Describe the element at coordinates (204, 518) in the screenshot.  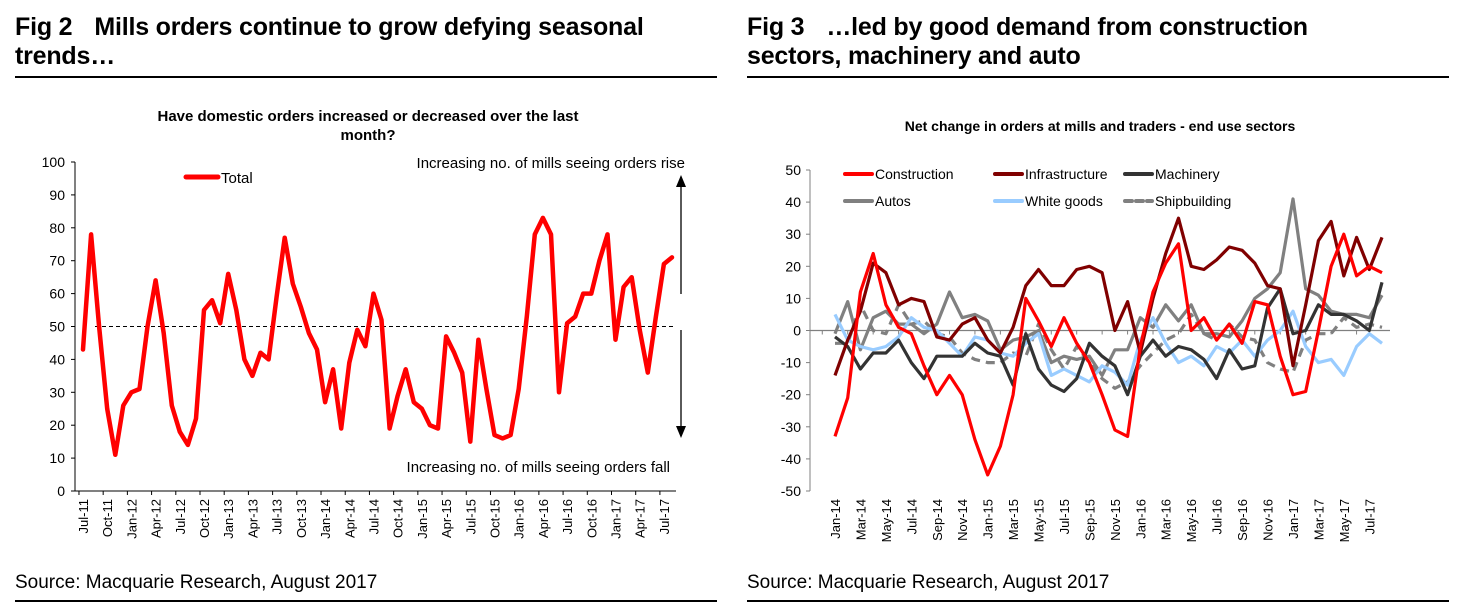
I see `x-tick-label: Oct-12` at that location.